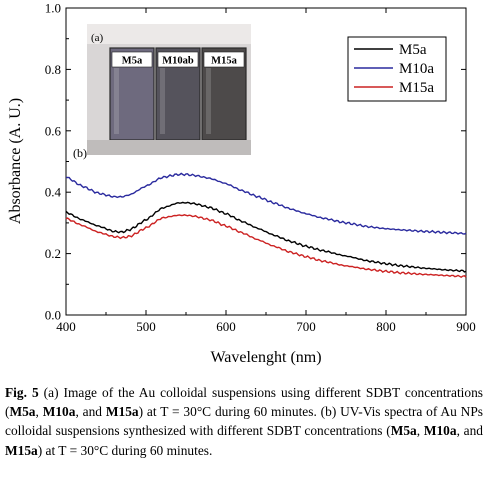 The width and height of the screenshot is (488, 489). I want to click on caption-fig-label: Fig. 5, so click(22, 392).